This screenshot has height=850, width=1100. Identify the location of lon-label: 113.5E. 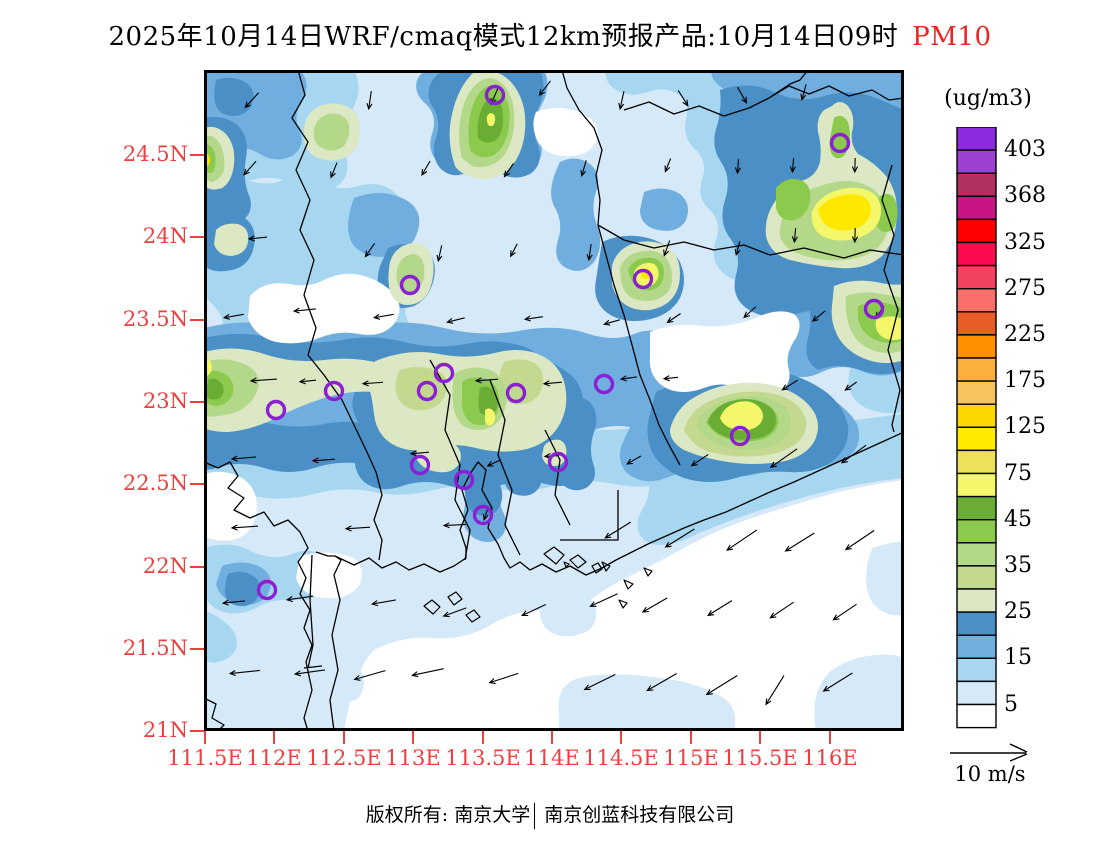
(483, 758).